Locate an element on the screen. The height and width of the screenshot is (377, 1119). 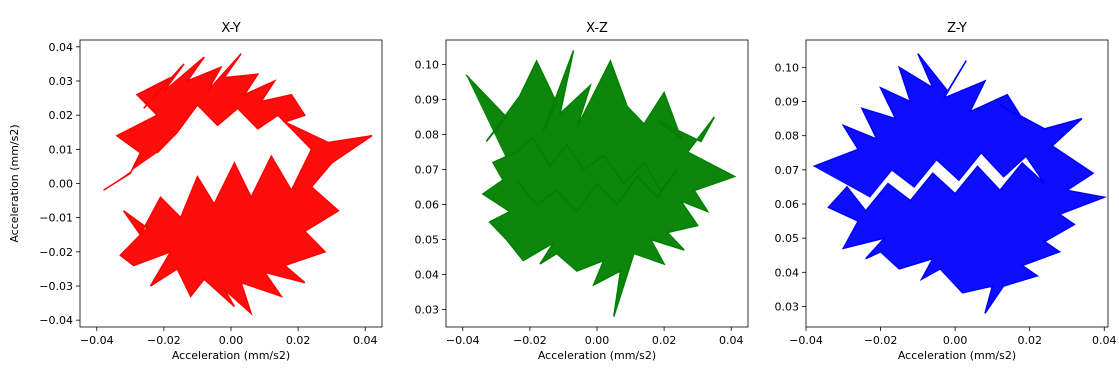
y-tick-label: 0.01 is located at coordinates (61, 149).